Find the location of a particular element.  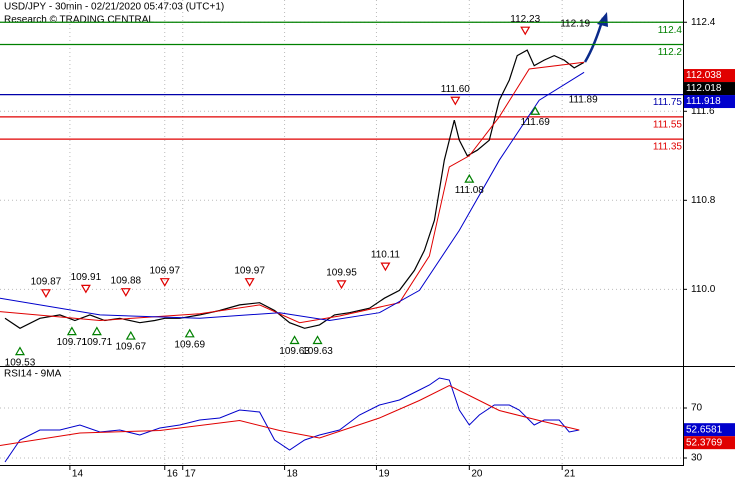

level-label: 111.75 is located at coordinates (668, 102).